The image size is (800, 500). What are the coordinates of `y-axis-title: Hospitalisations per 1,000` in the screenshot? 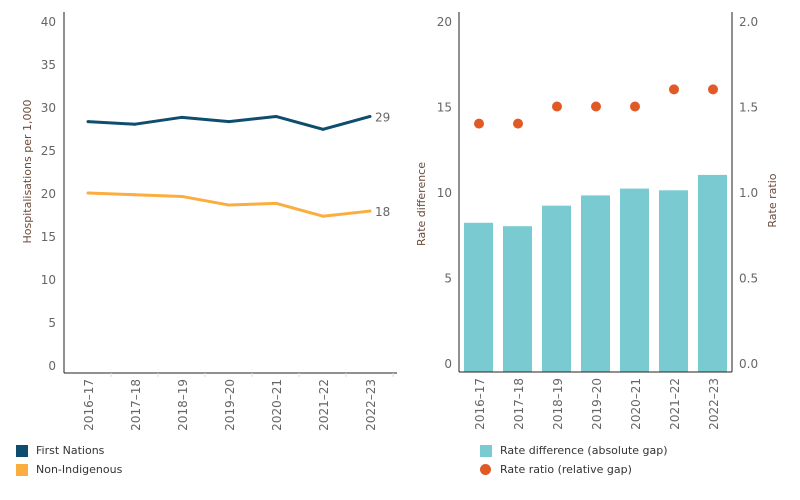 It's located at (27, 172).